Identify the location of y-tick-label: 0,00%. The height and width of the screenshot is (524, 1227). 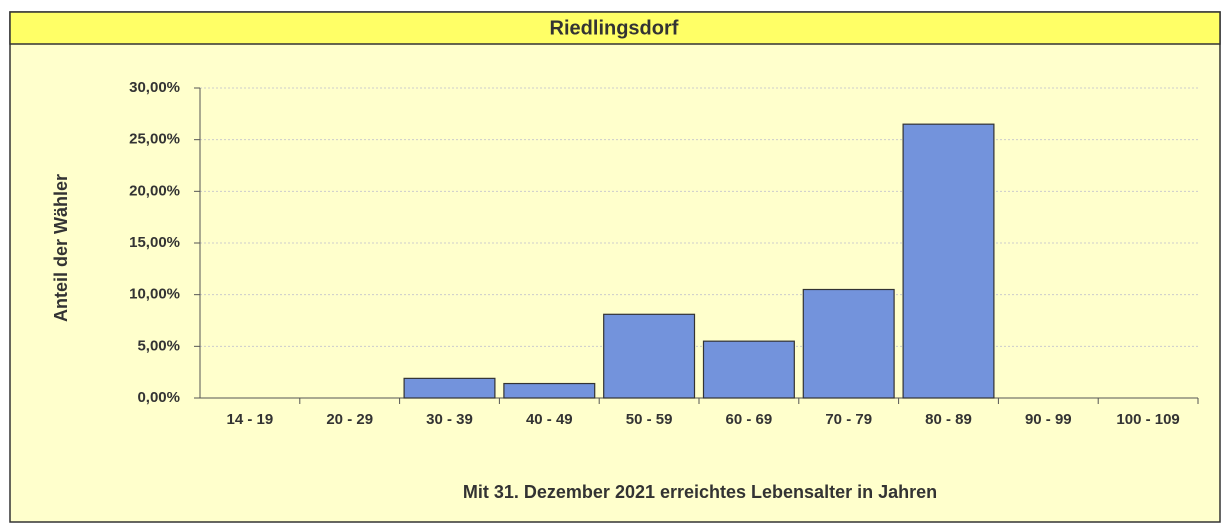
(158, 397).